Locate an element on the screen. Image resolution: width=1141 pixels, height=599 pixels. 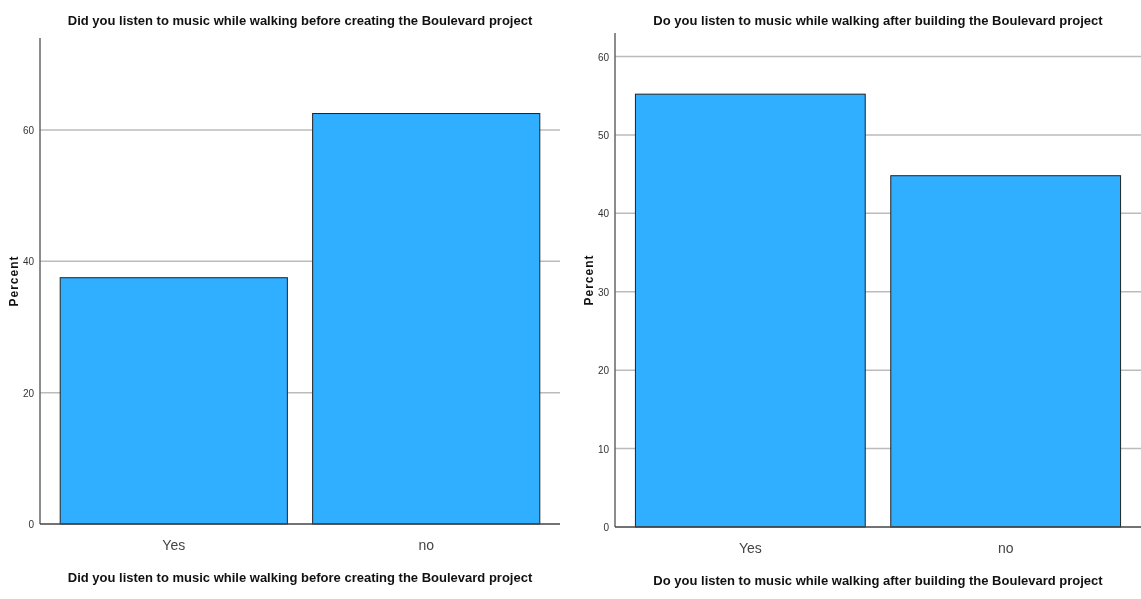
chart-title: Did you listen to music while walking before creating the Boulevard project is located at coordinates (300, 20).